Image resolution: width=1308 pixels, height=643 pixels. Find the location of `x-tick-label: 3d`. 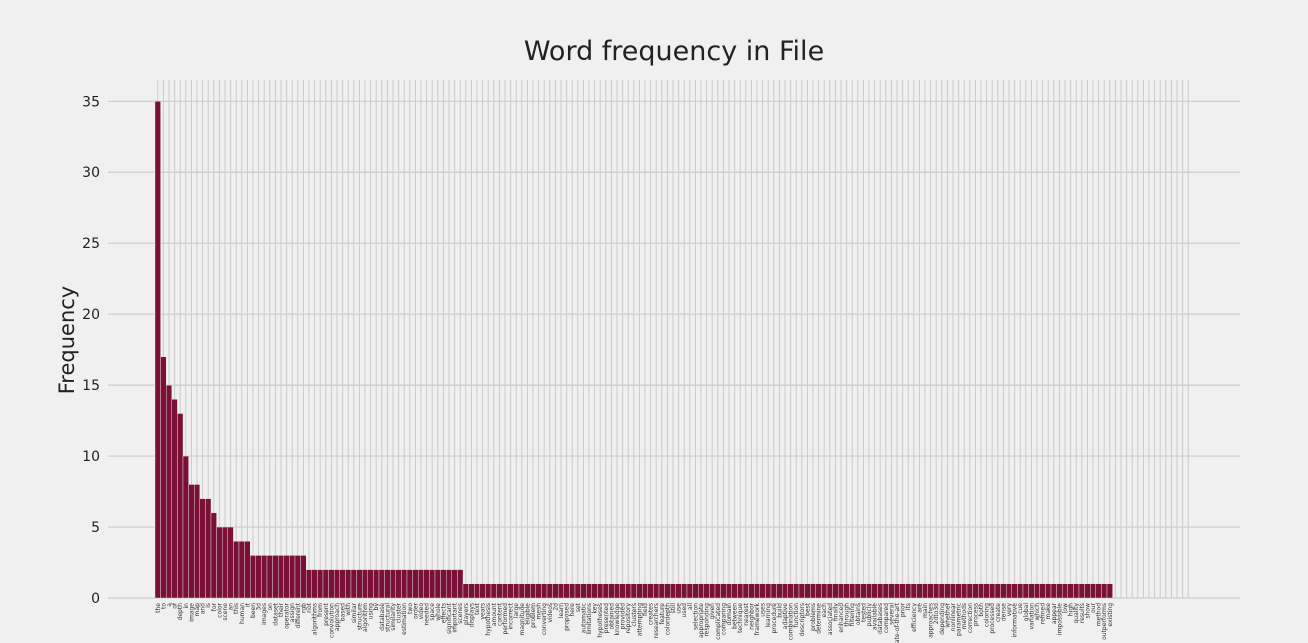

x-tick-label: 3d is located at coordinates (259, 607).